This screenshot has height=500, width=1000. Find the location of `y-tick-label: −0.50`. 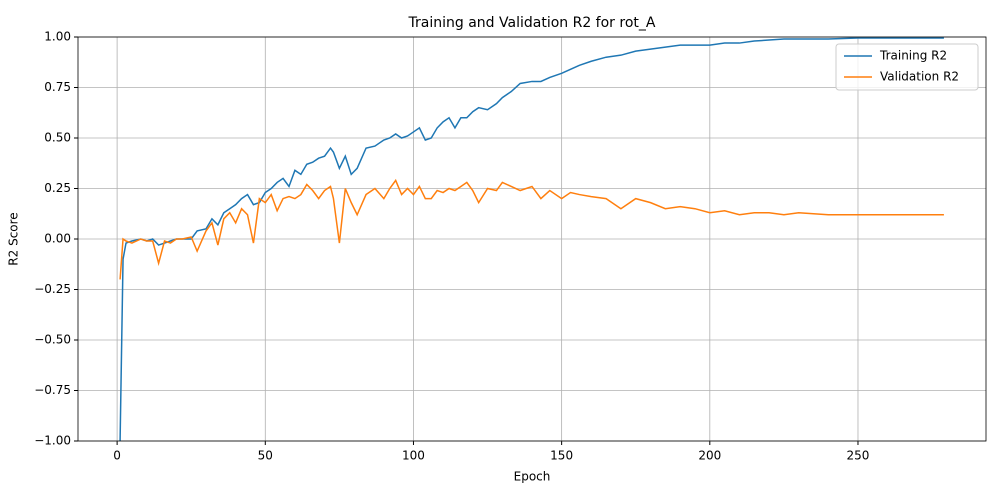

y-tick-label: −0.50 is located at coordinates (52, 340).